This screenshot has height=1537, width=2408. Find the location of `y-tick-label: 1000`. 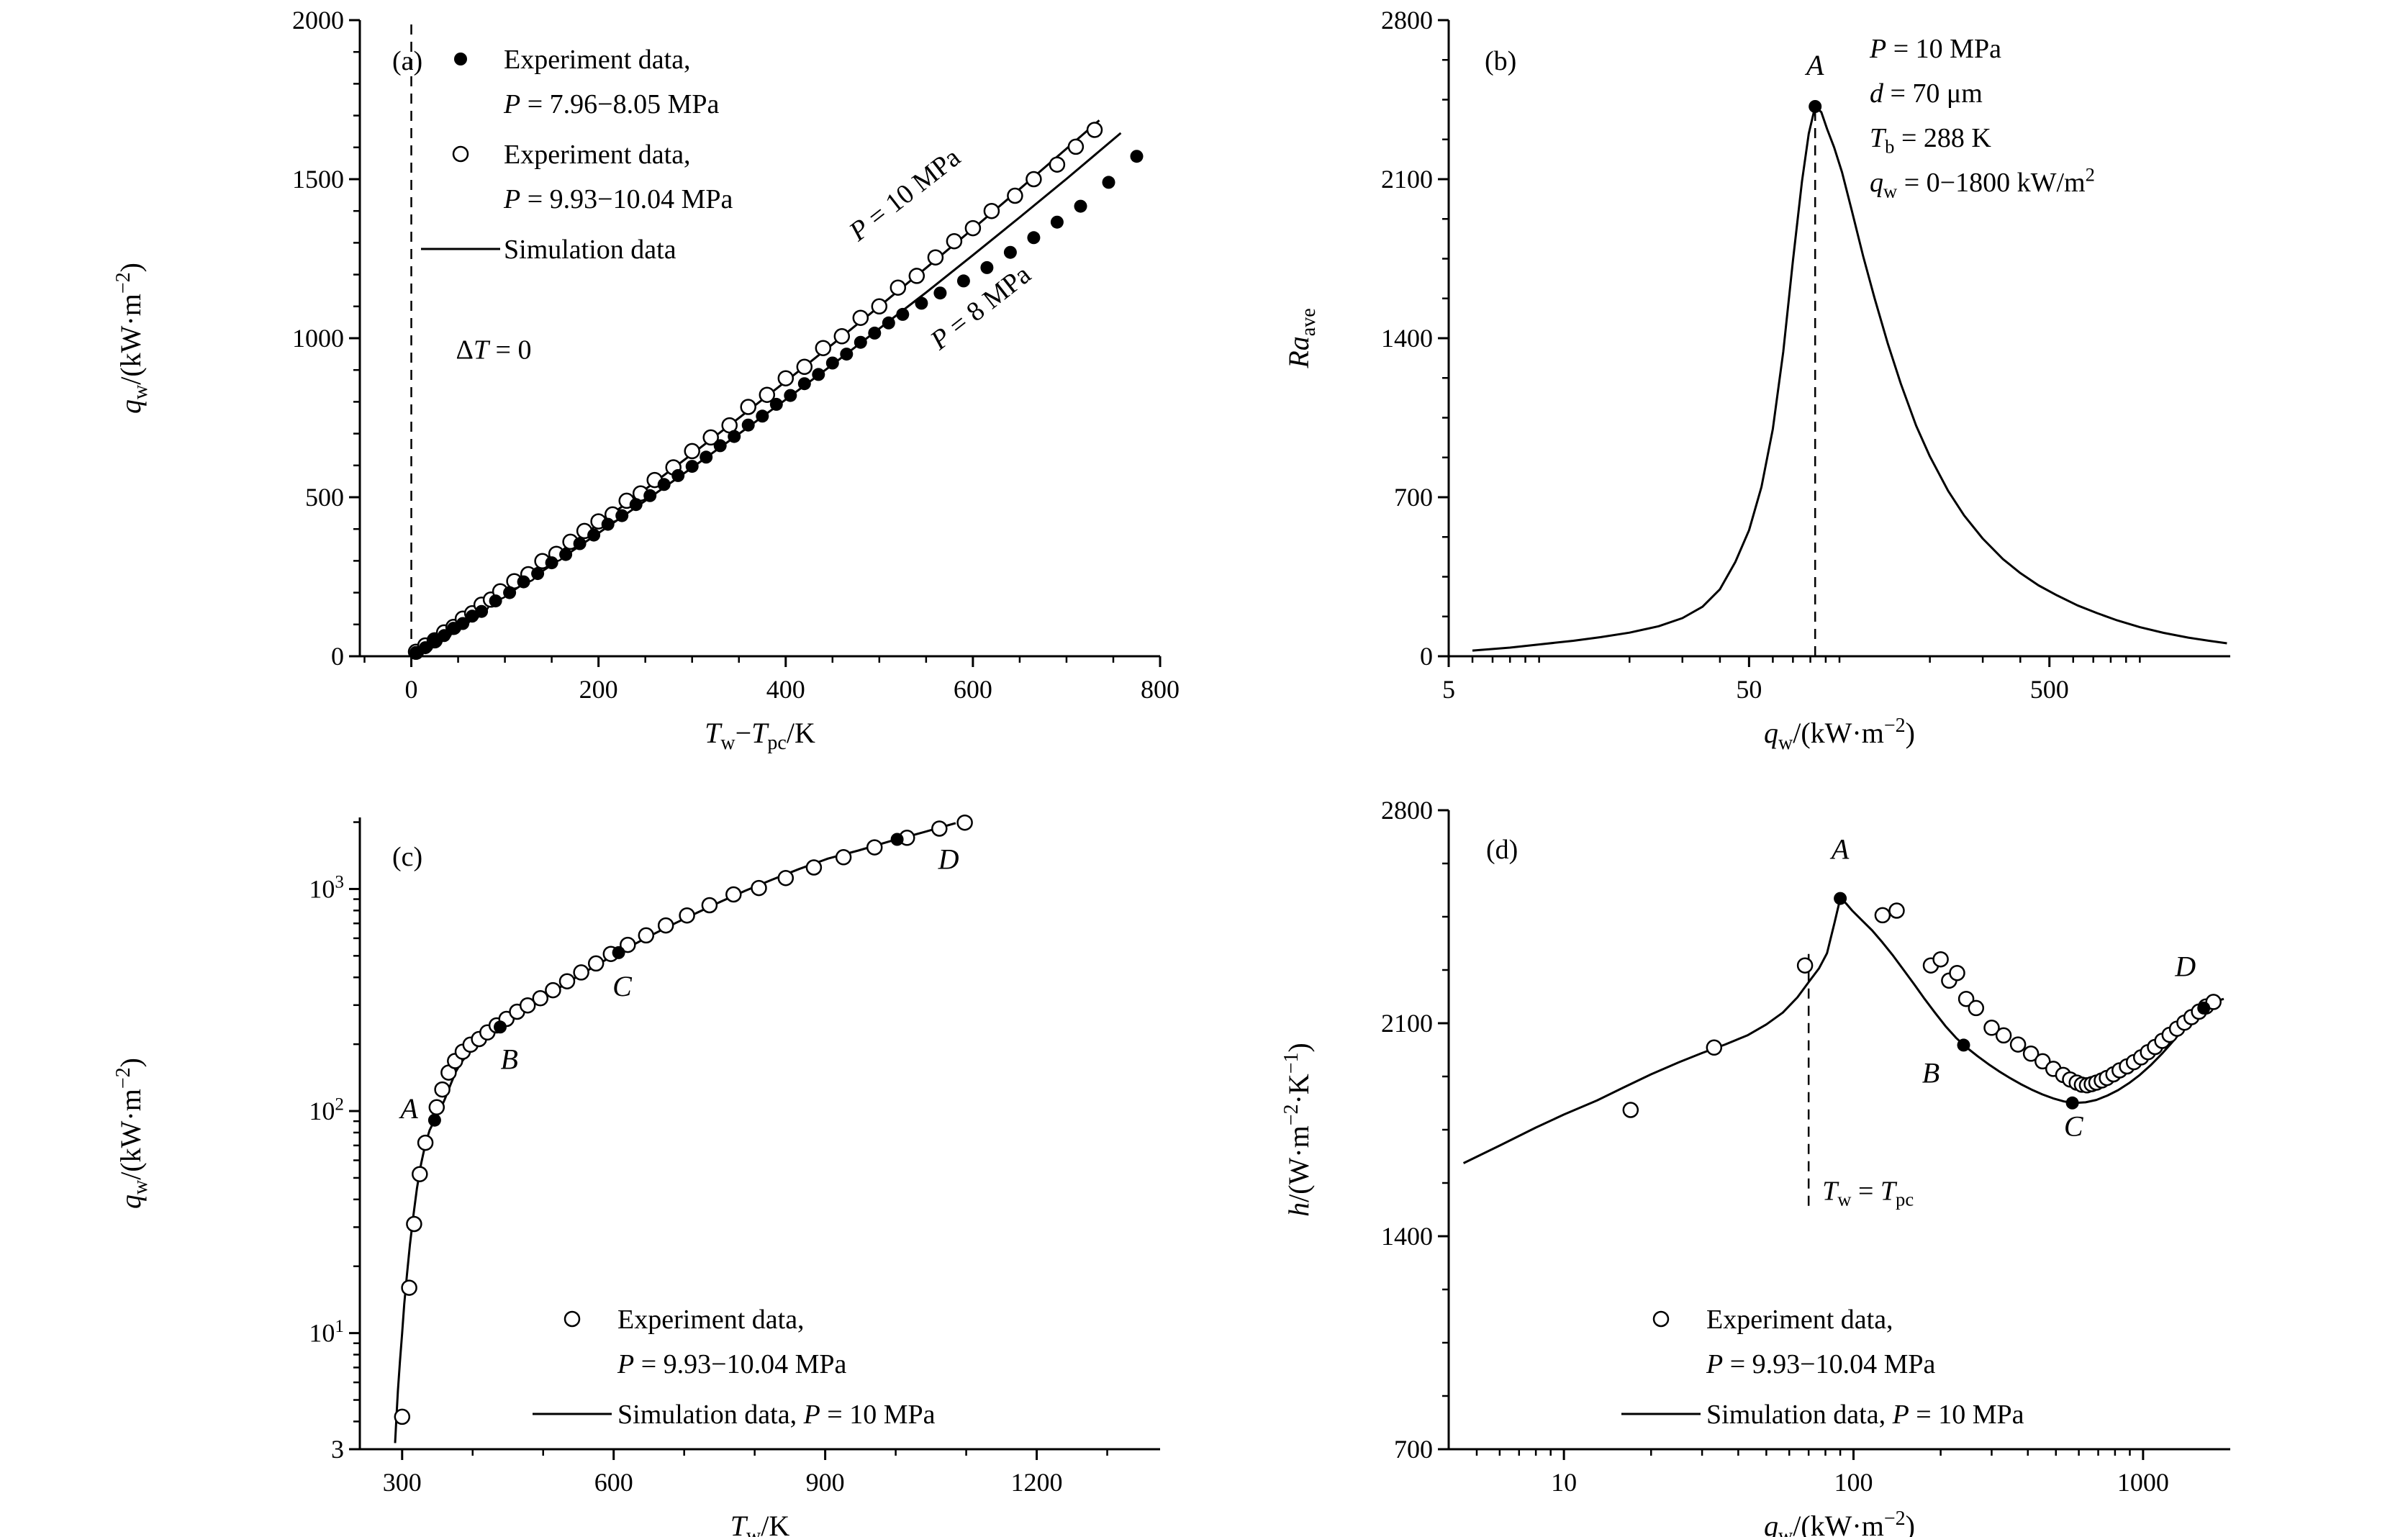

y-tick-label: 1000 is located at coordinates (318, 338).